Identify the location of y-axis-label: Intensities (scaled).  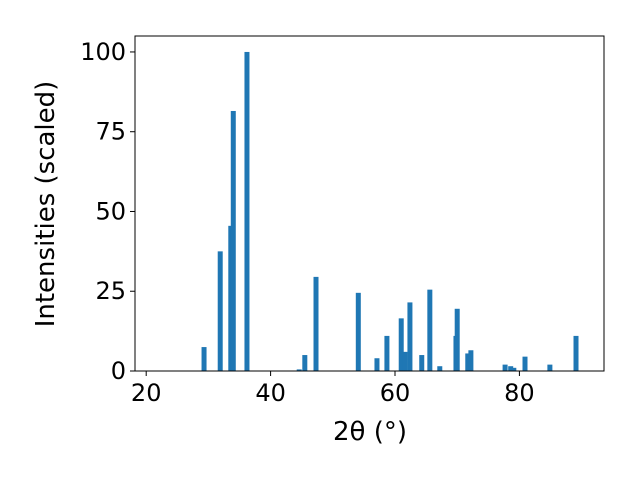
(46, 204).